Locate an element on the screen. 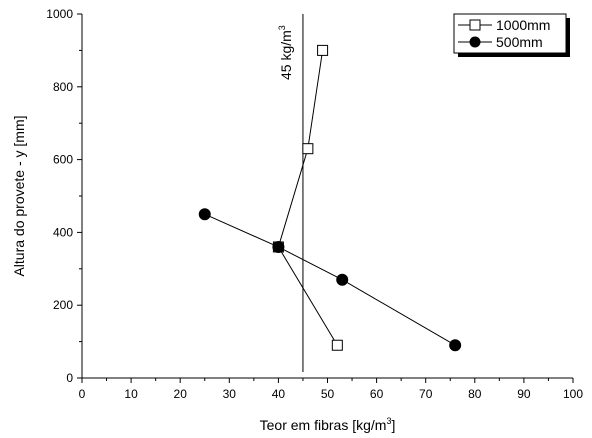 Image resolution: width=592 pixels, height=438 pixels. x-tick-label: 60 is located at coordinates (377, 394).